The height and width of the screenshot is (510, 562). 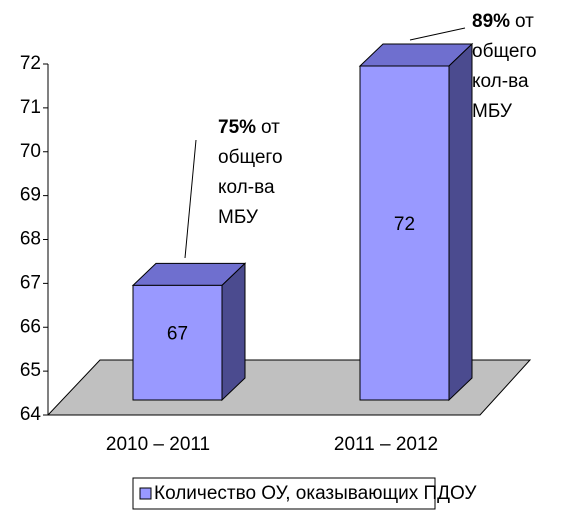 What do you see at coordinates (315, 493) in the screenshot?
I see `legend-label: Количество ОУ, оказывающих ПДОУ` at bounding box center [315, 493].